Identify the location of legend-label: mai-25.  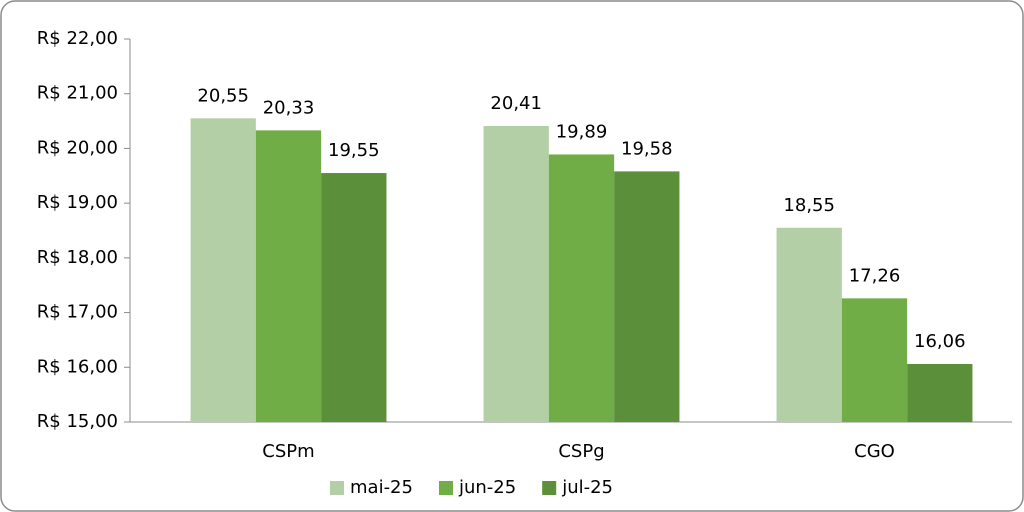
(381, 487).